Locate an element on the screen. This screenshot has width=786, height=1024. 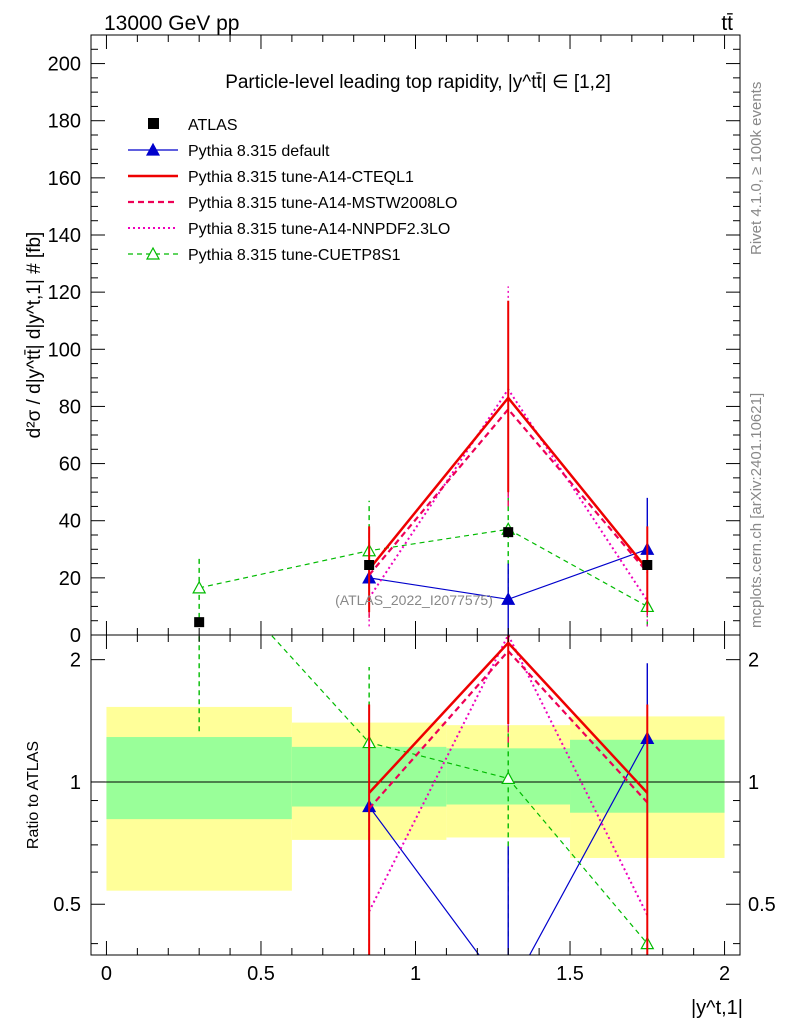
analysis-watermark: (ATLAS_2022_I2077575) is located at coordinates (414, 600).